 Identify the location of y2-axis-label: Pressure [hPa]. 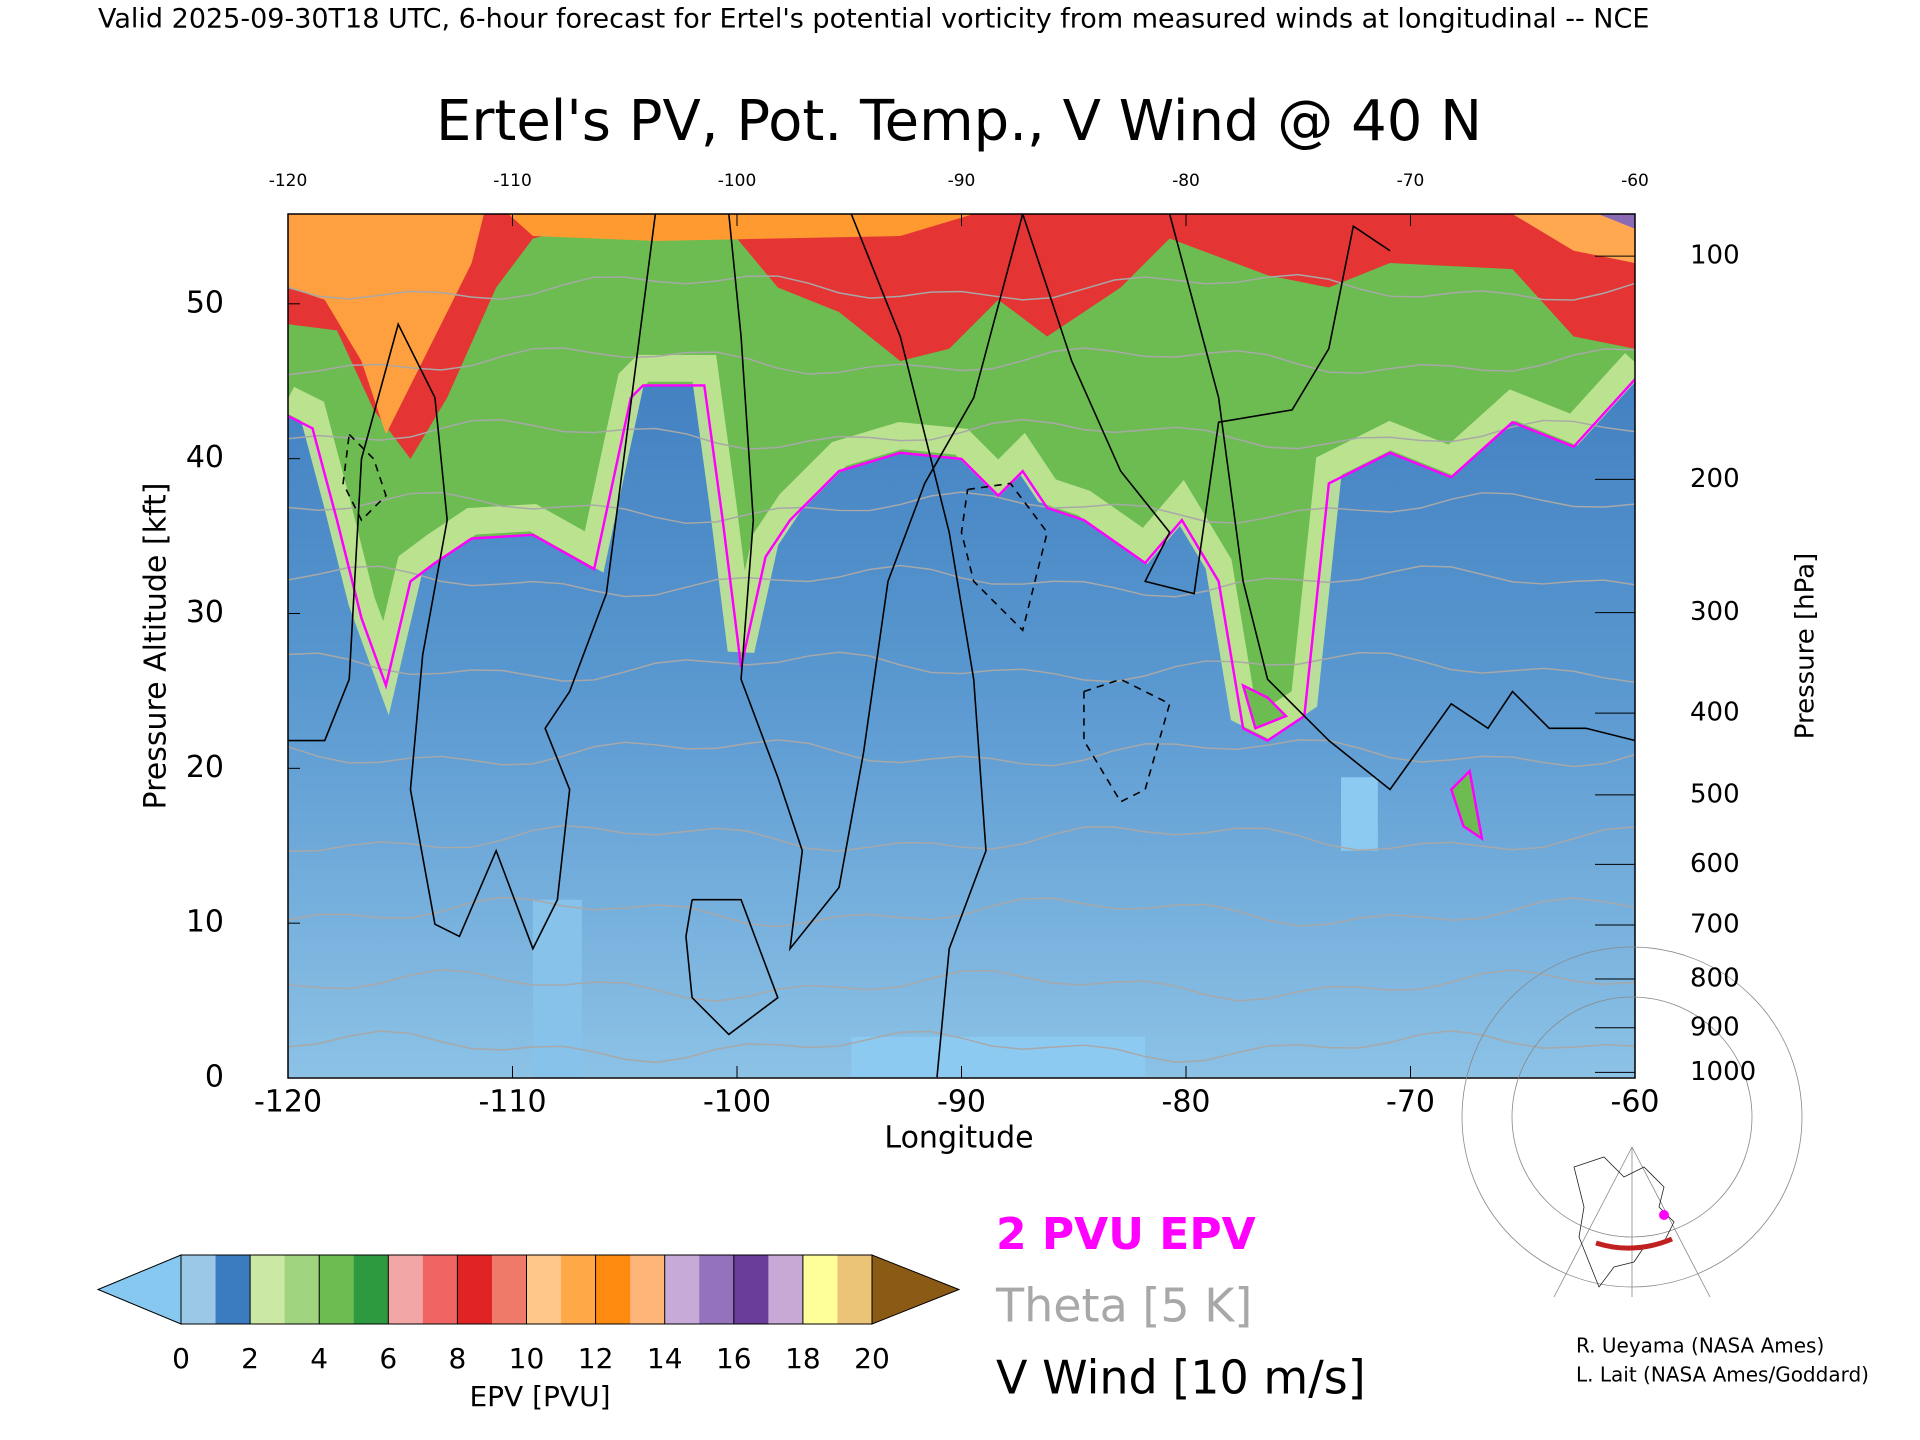
(1806, 646).